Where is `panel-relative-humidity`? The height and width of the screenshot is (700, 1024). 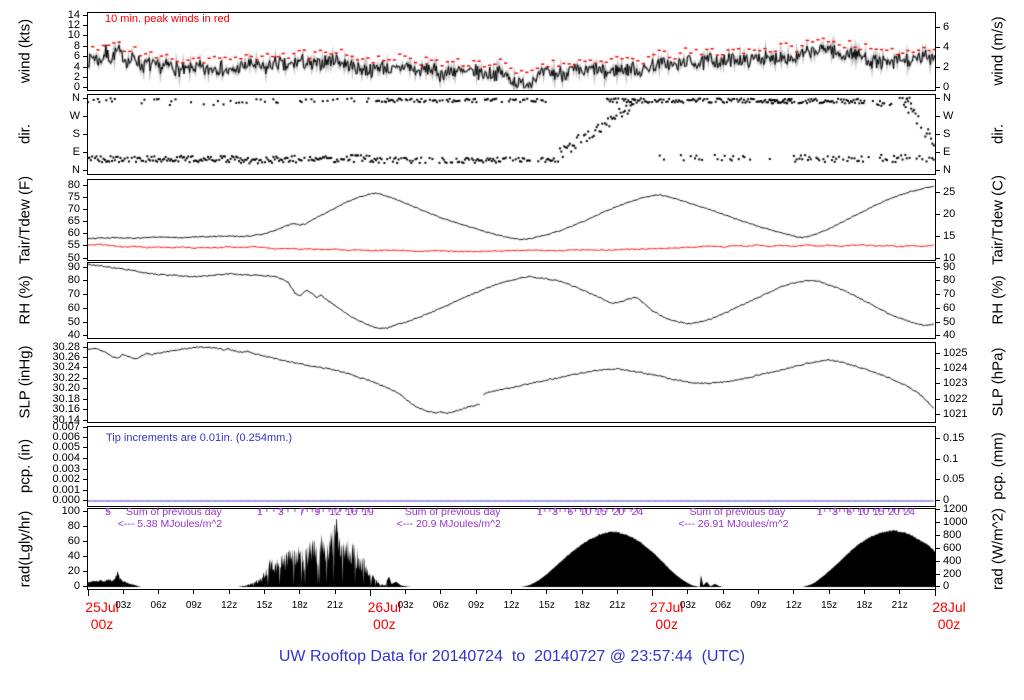 panel-relative-humidity is located at coordinates (511, 300).